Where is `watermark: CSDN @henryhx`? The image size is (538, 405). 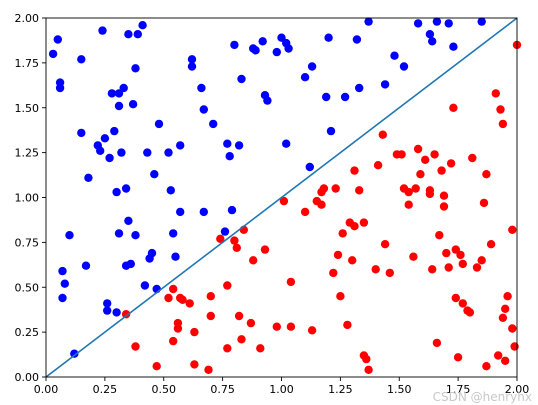
watermark: CSDN @henryhx is located at coordinates (482, 397).